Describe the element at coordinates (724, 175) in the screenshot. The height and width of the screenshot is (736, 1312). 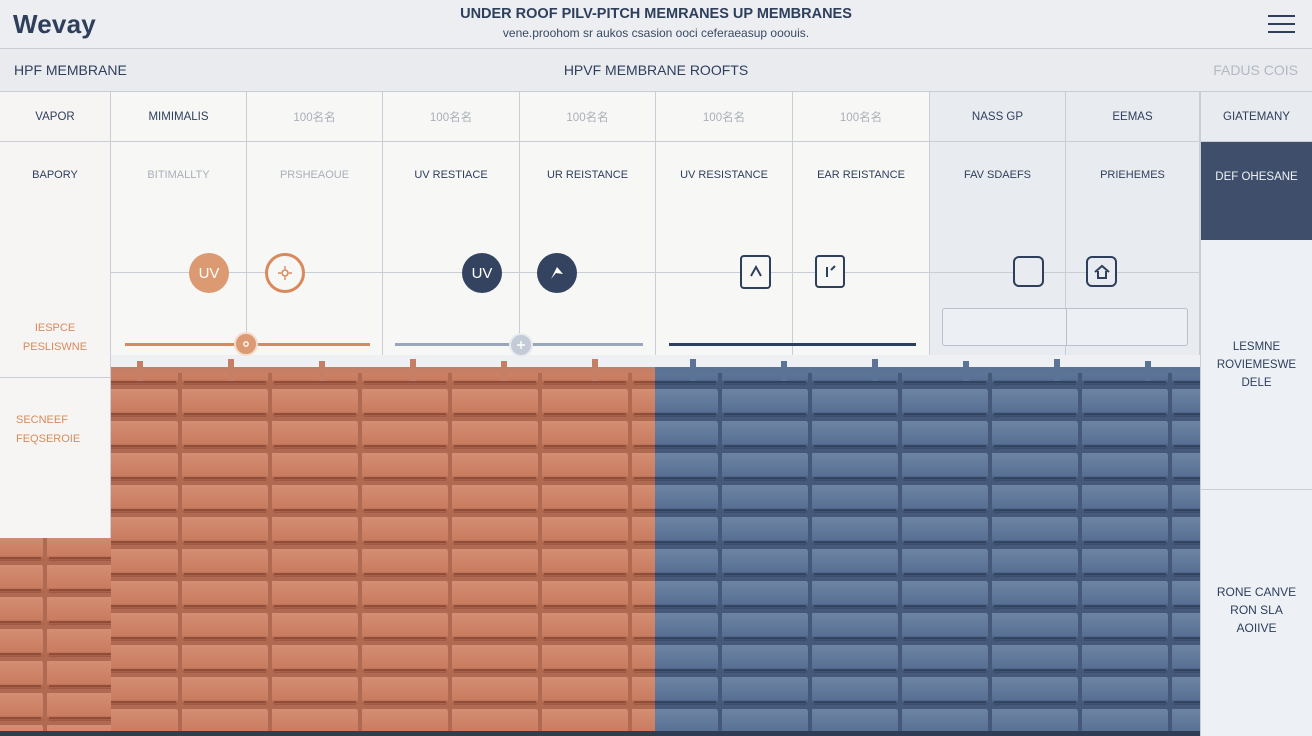
I see `column-attribute: UV RESISTANCE` at that location.